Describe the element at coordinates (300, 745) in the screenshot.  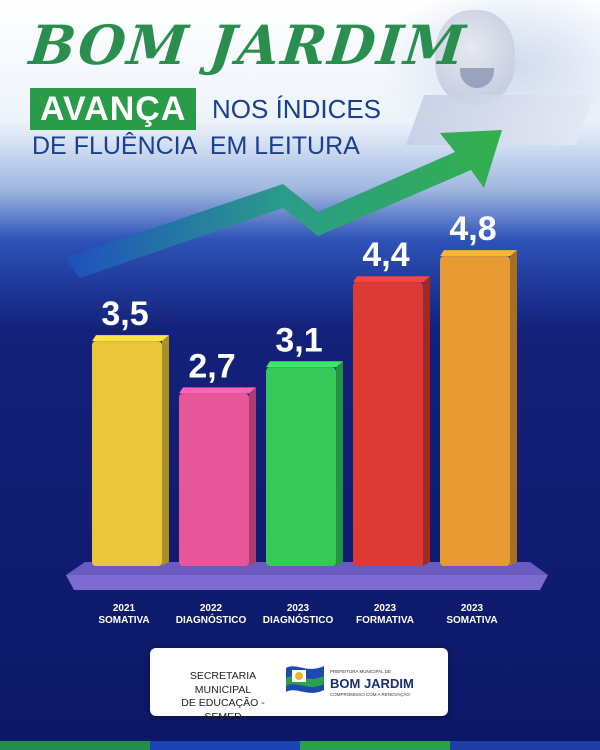
I see `bottom-color-stripe` at that location.